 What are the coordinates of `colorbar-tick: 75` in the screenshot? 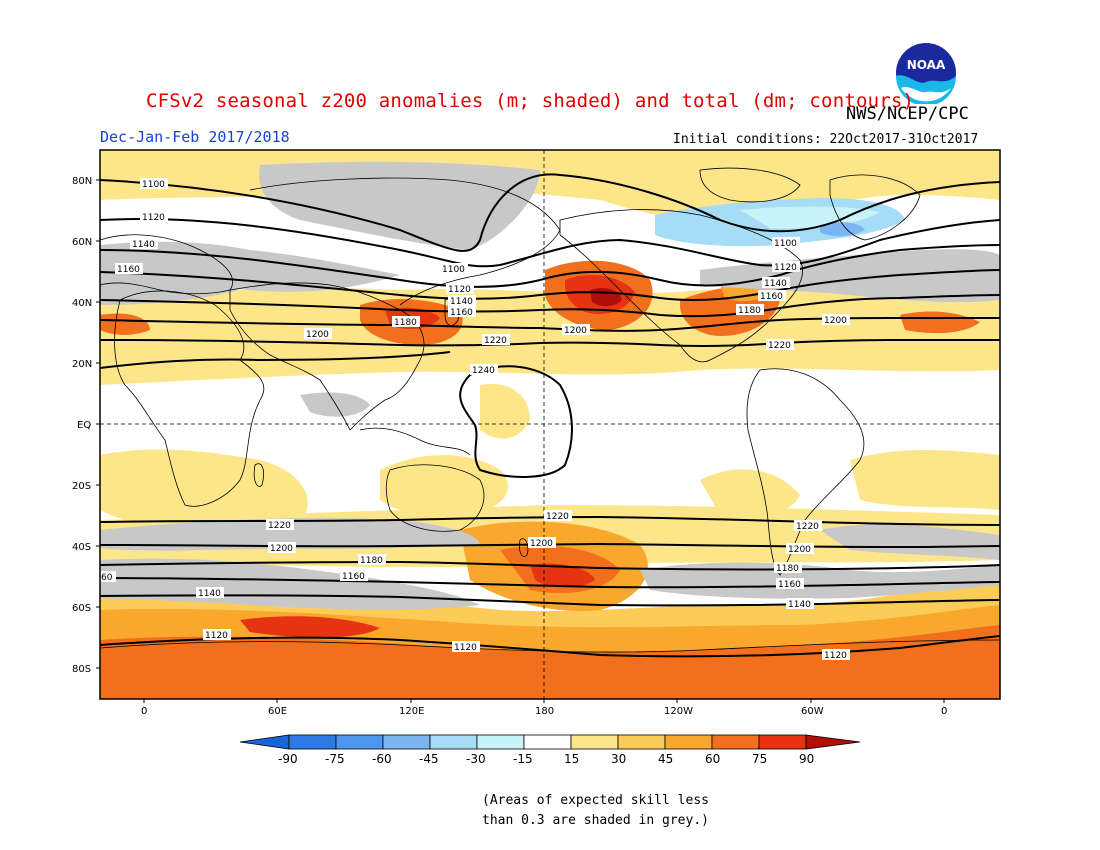 It's located at (759, 759).